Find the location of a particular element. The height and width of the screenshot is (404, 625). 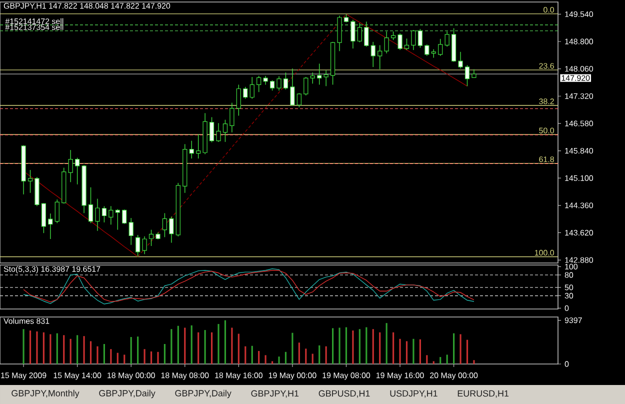

text: GBPJPY,Monthly is located at coordinates (46, 394).